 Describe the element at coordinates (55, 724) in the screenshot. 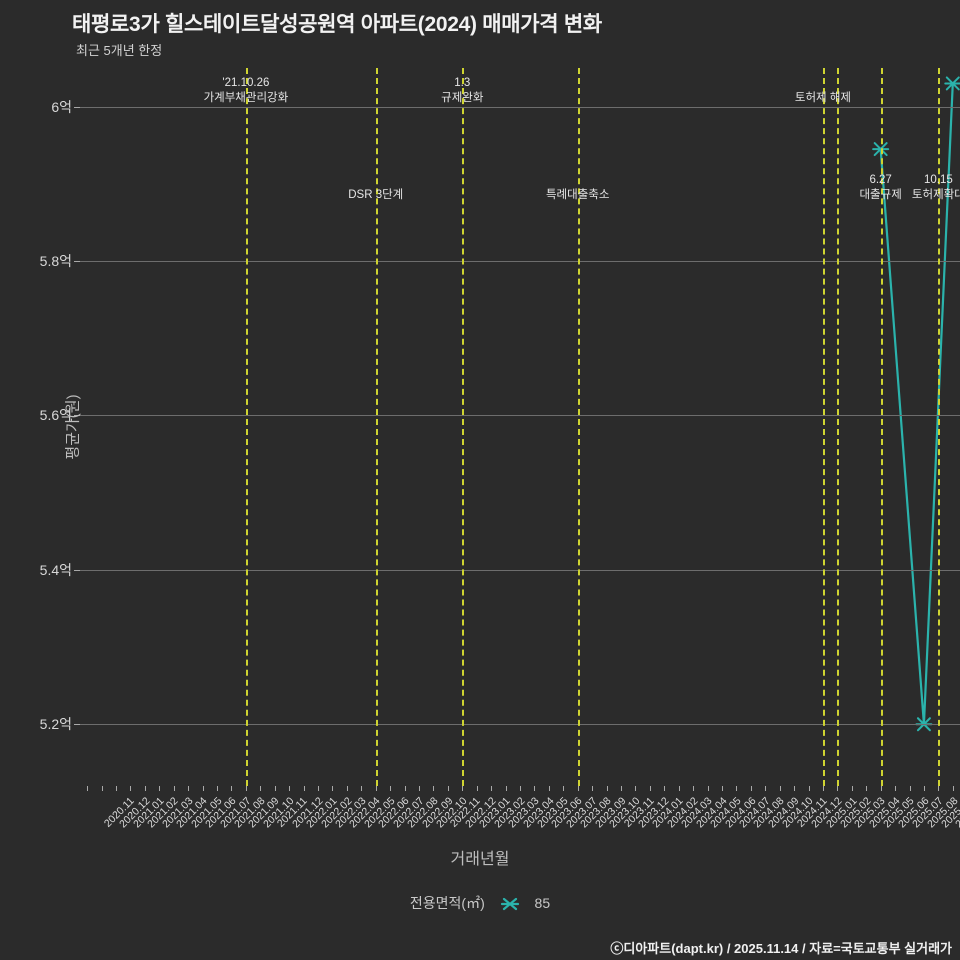

I see `y-axis-tick-label: 5.2억` at that location.